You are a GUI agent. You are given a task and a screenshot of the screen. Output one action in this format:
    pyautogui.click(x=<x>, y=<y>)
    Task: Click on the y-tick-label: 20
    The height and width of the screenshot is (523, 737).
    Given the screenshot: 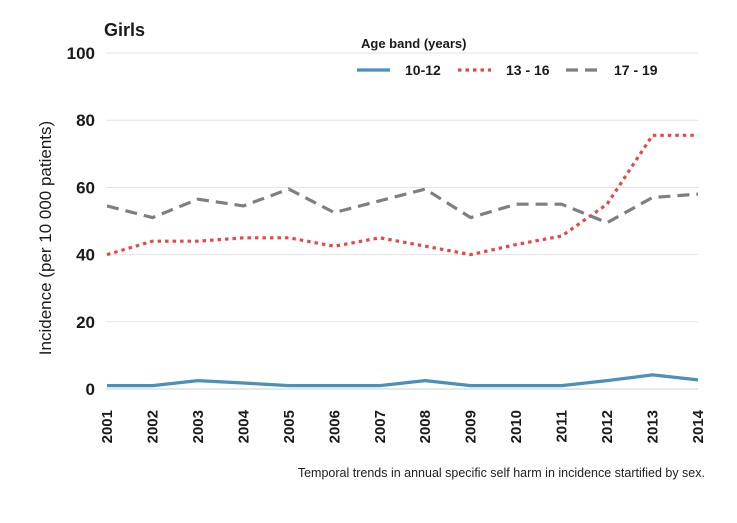 What is the action you would take?
    pyautogui.click(x=85, y=322)
    